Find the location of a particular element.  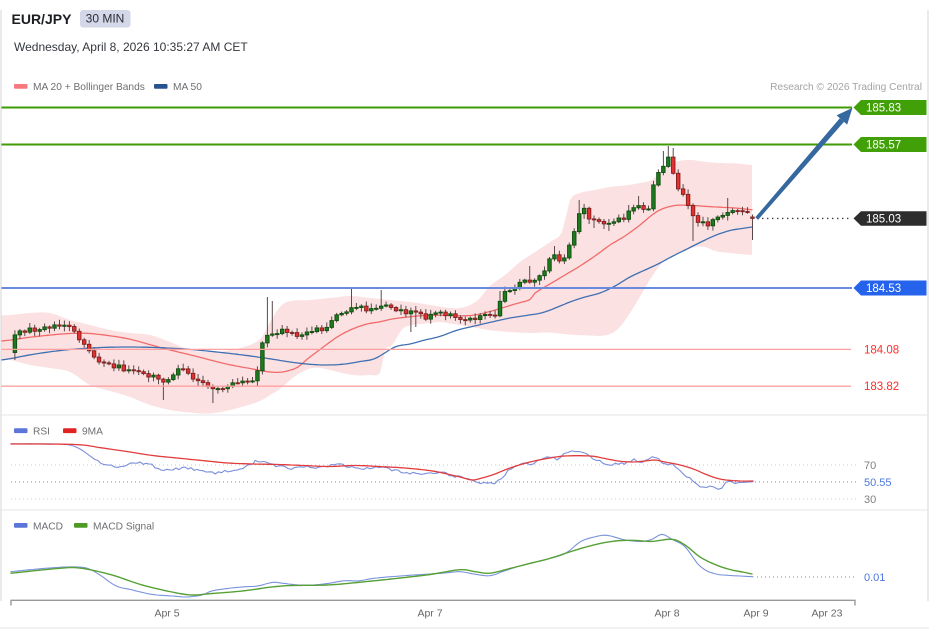

svg-text: 183.82 is located at coordinates (881, 387).